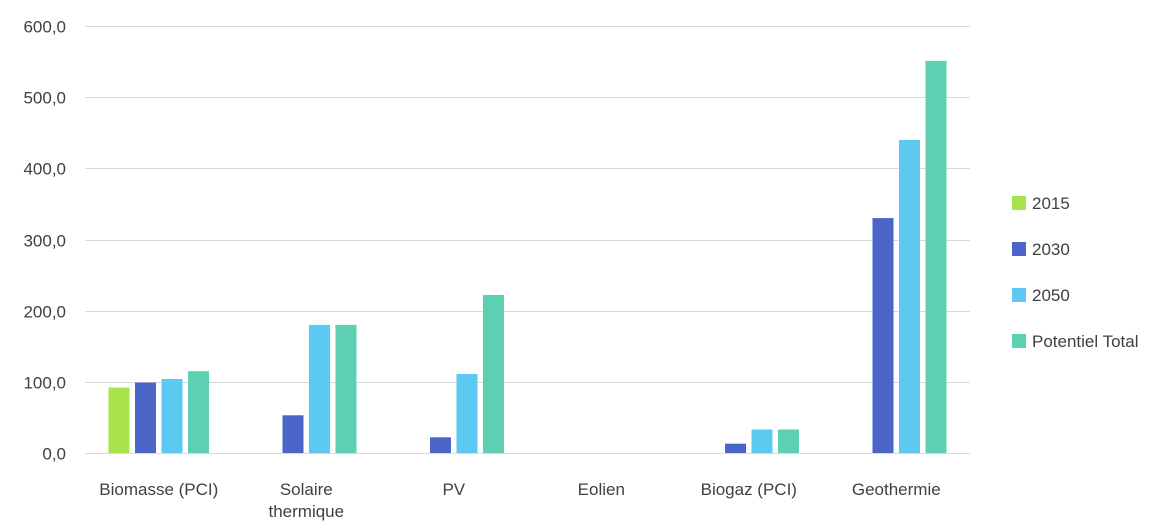  What do you see at coordinates (54, 454) in the screenshot?
I see `y-tick-label: 0,0` at bounding box center [54, 454].